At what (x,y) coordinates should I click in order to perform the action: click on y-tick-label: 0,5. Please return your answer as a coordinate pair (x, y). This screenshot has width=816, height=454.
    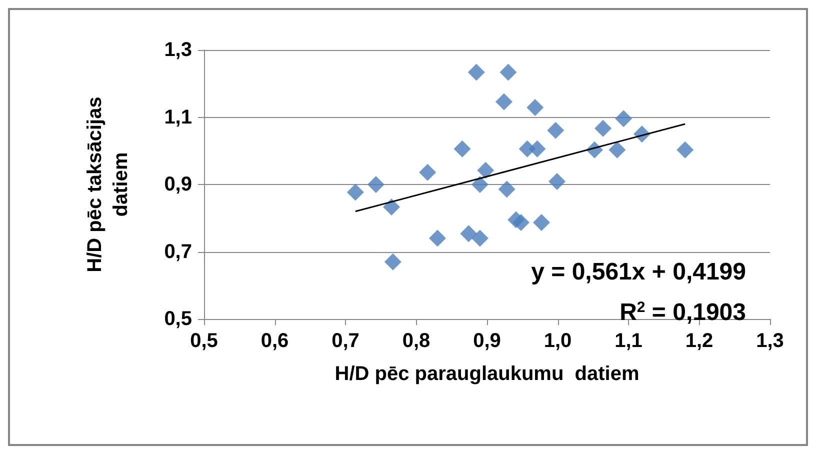
    Looking at the image, I should click on (178, 319).